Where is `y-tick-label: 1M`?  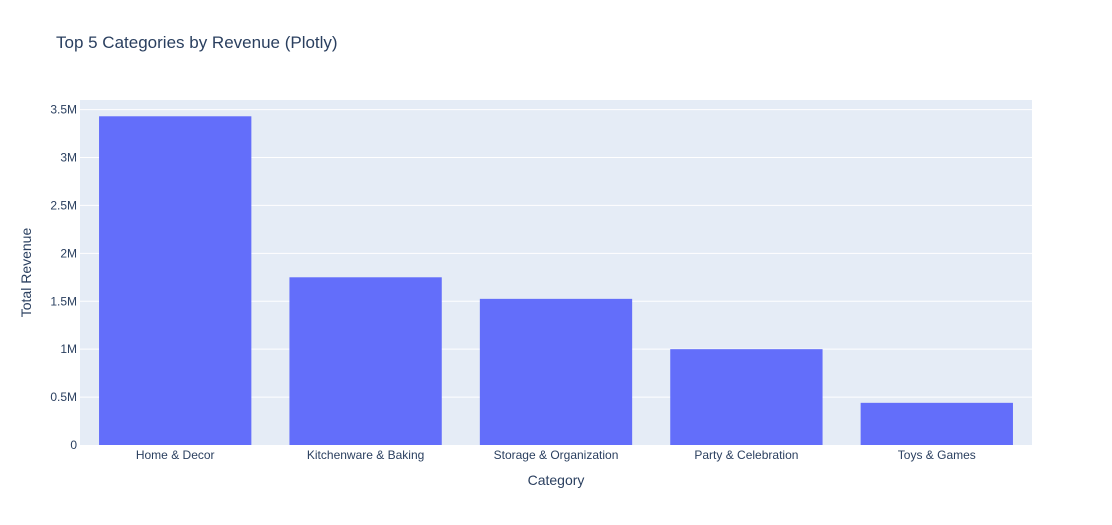 y-tick-label: 1M is located at coordinates (68, 349).